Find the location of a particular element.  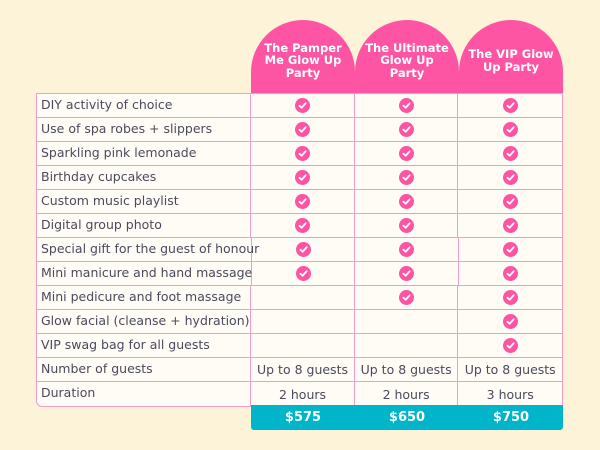

table-row: Special gift for the guest of honour is located at coordinates (299, 250).